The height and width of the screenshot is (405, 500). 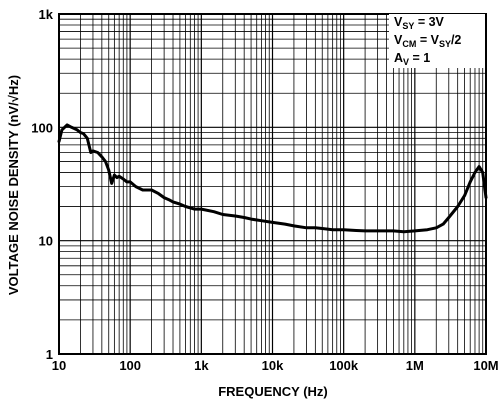 I want to click on y-tick-label: 10, so click(x=46, y=241).